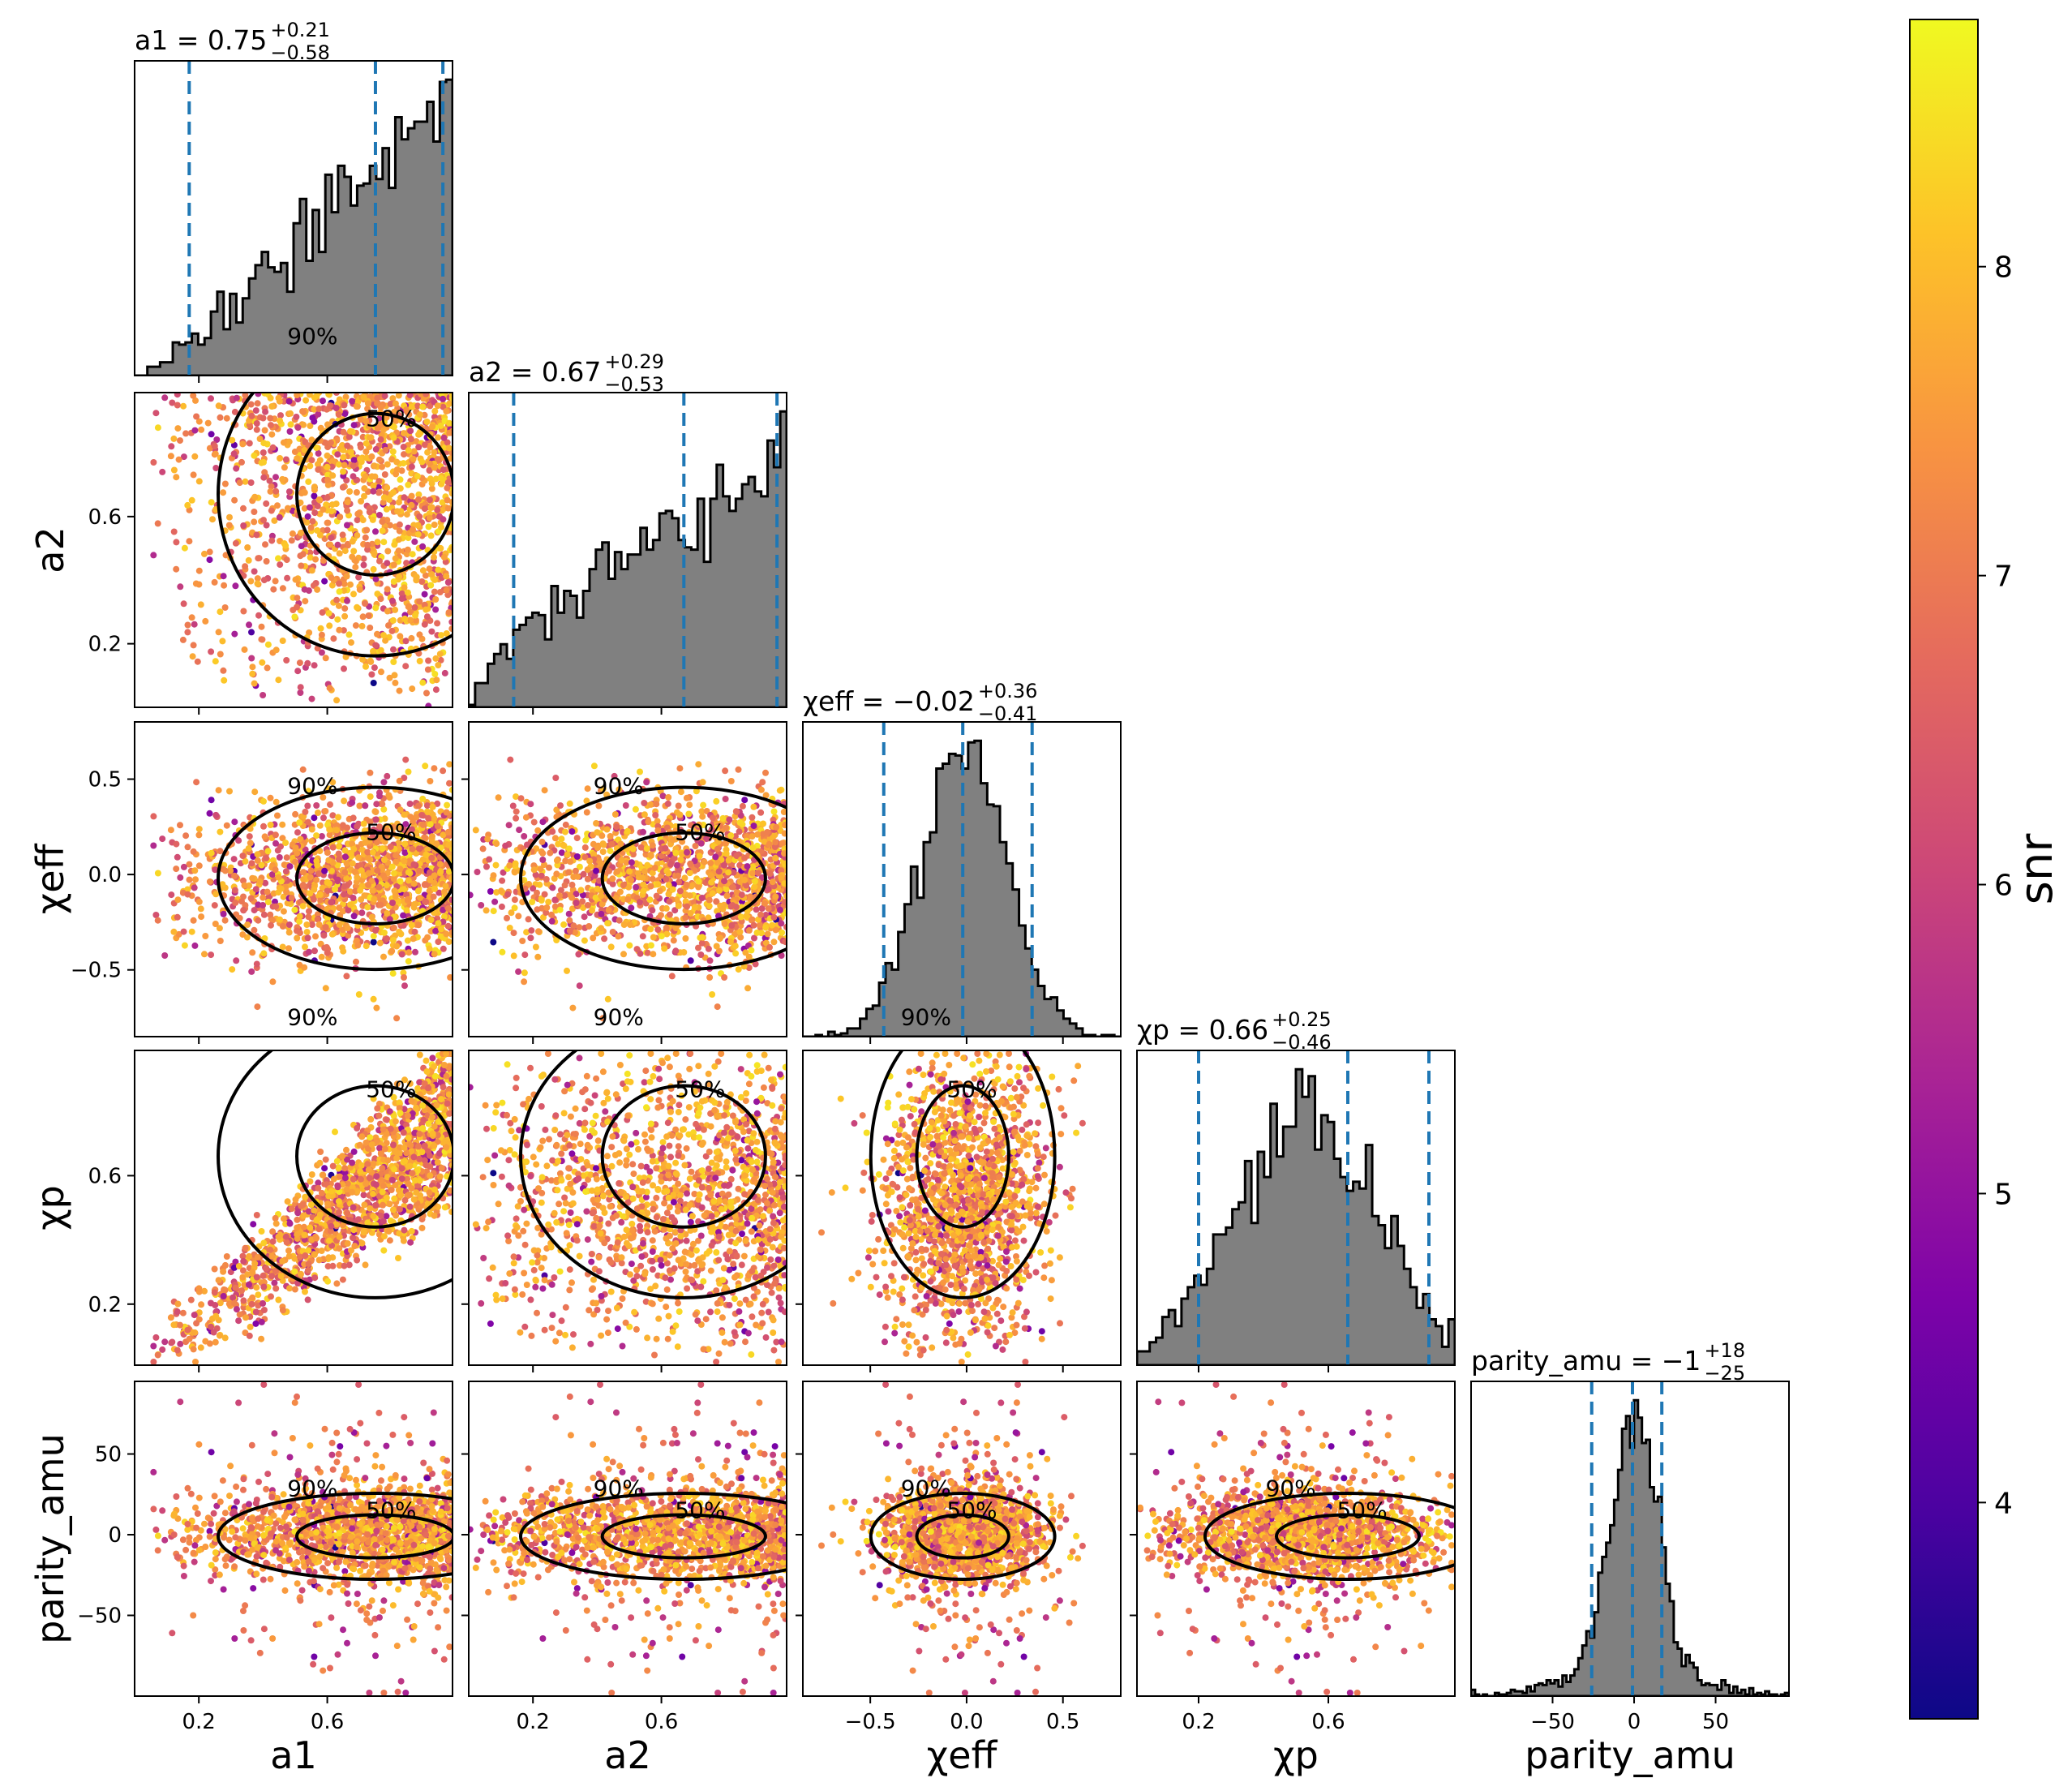 The width and height of the screenshot is (2072, 1791). Describe the element at coordinates (535, 372) in the screenshot. I see `title-a2: a2 = 0.67` at that location.